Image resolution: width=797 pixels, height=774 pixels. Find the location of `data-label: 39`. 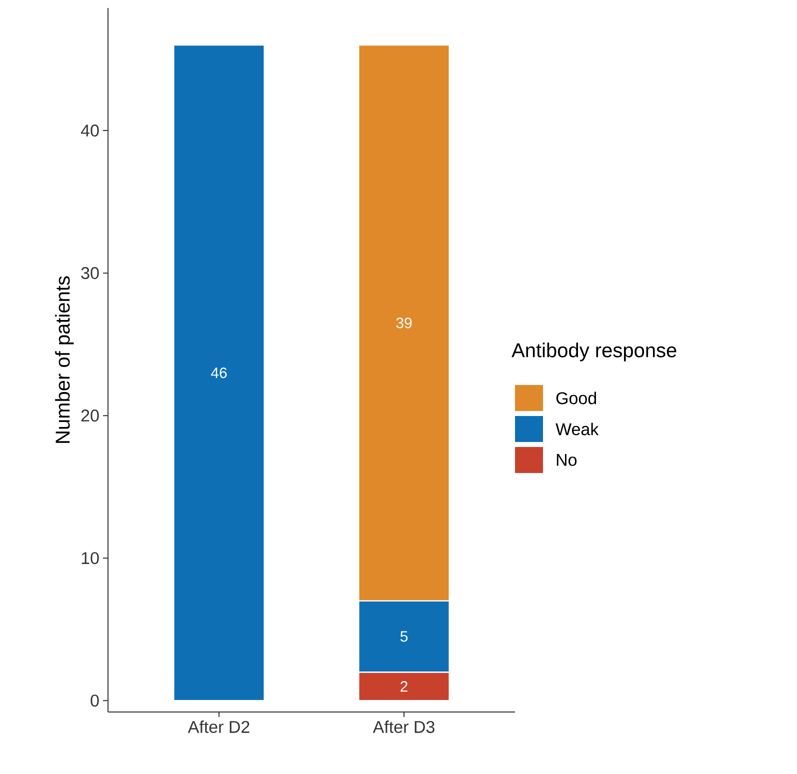

data-label: 39 is located at coordinates (404, 323).